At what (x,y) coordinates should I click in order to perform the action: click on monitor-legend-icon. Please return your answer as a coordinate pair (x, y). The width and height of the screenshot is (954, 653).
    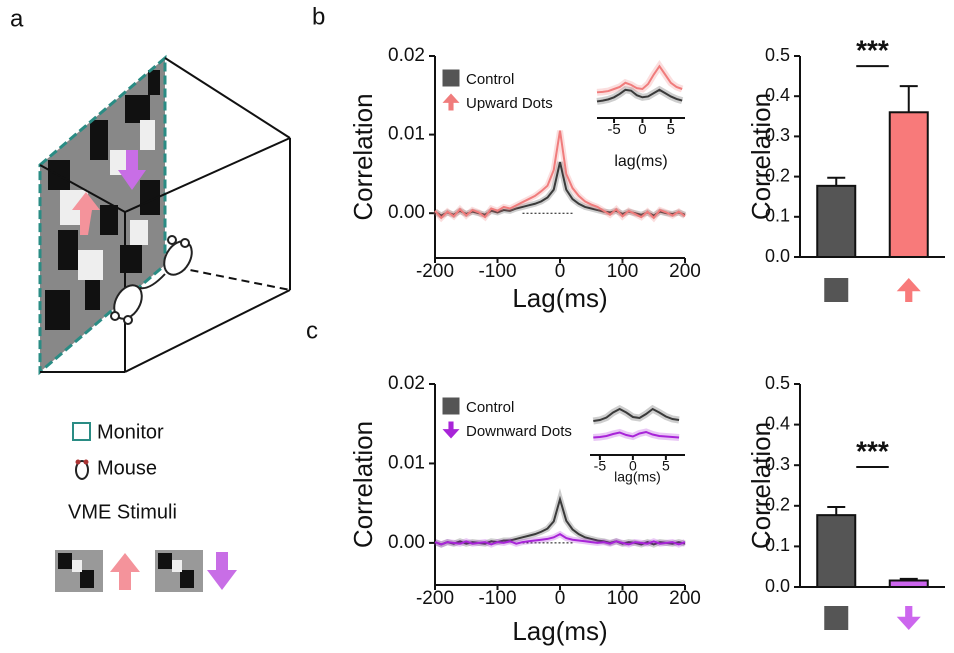
    Looking at the image, I should click on (81, 431).